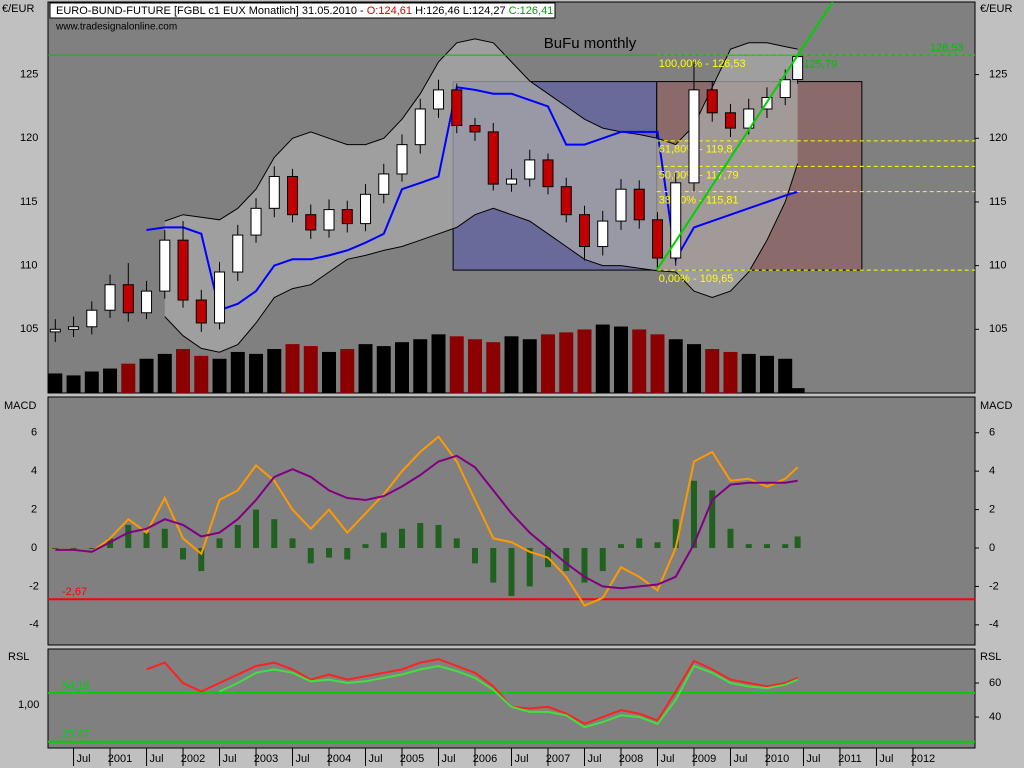 The width and height of the screenshot is (1024, 768). I want to click on y-tick-label: 110, so click(998, 266).